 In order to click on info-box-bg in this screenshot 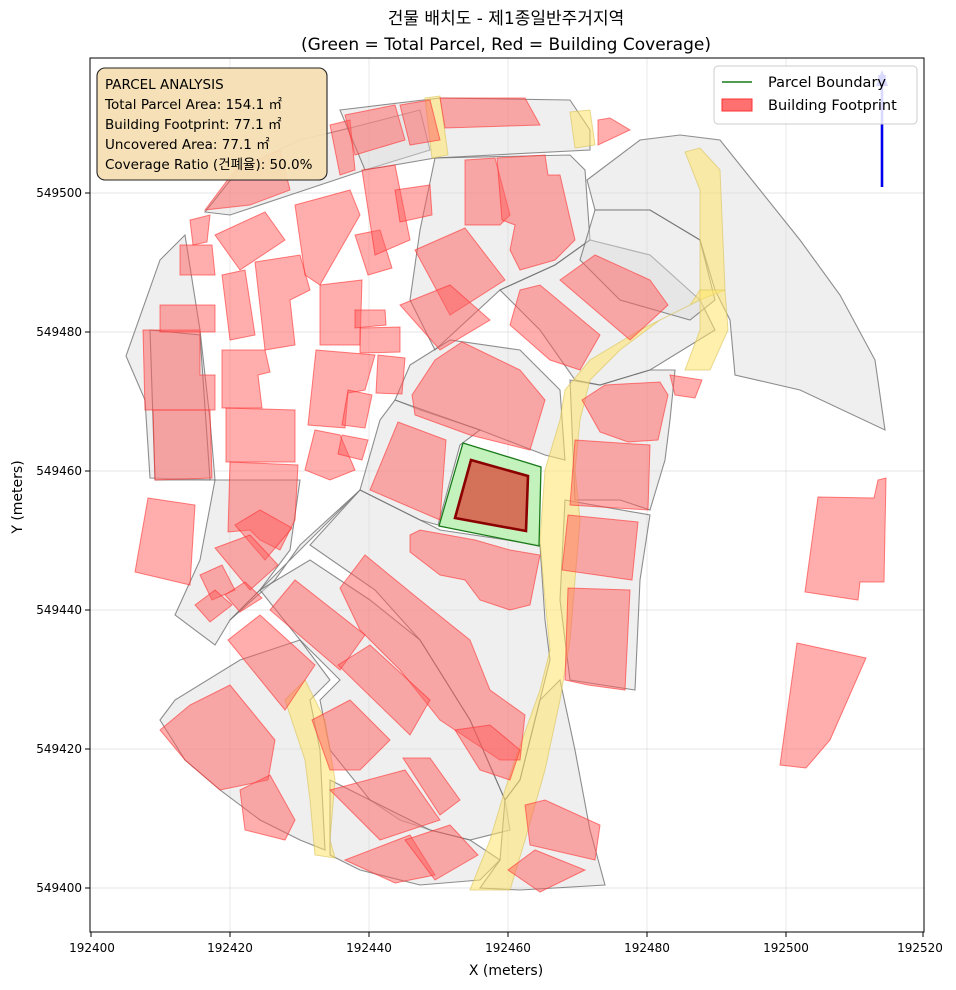, I will do `click(212, 124)`.